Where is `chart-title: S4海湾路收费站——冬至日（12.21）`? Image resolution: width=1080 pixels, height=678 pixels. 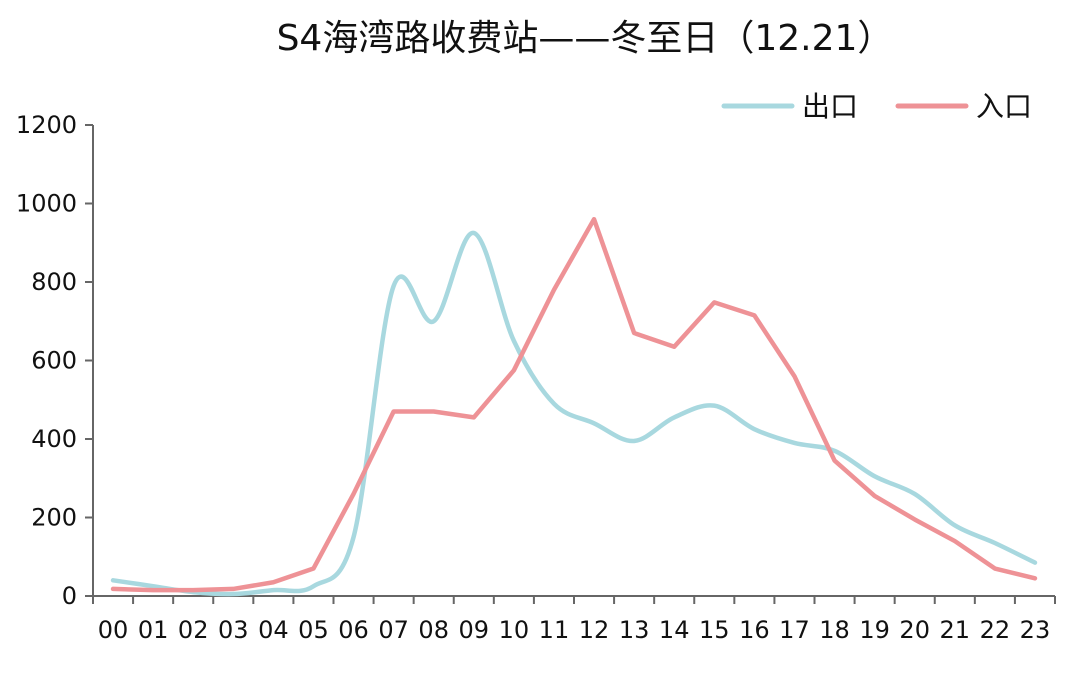 chart-title: S4海湾路收费站——冬至日（12.21） is located at coordinates (585, 38).